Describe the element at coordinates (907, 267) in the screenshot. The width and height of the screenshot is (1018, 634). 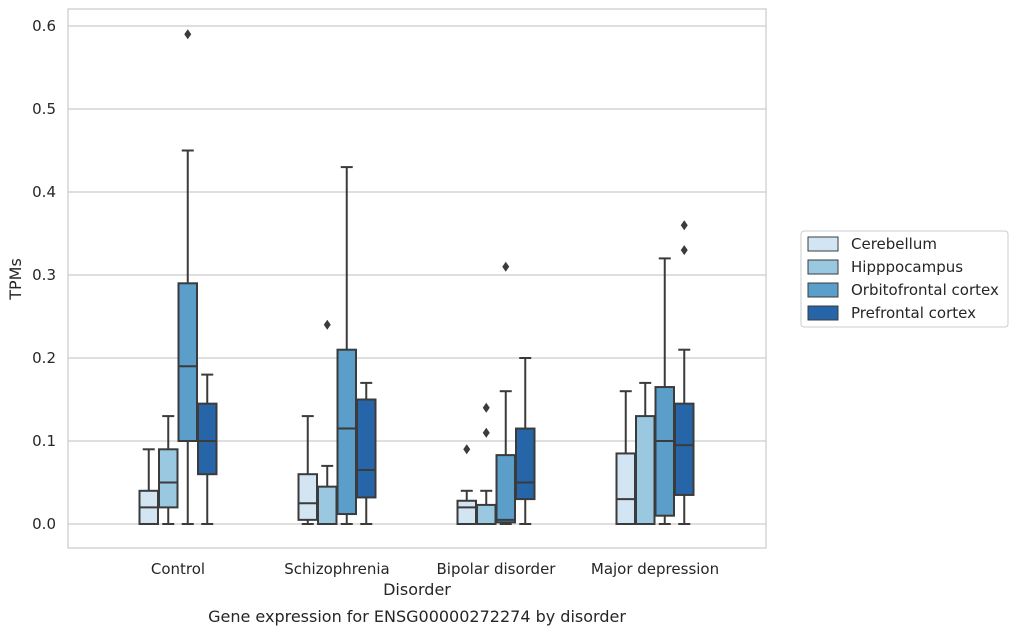
I see `legend-label: Hipppocampus` at that location.